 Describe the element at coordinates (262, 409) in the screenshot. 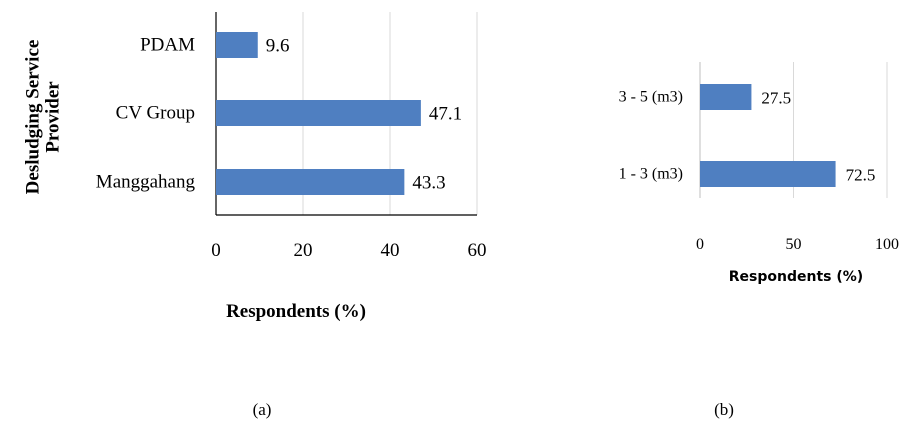

I see `panel-caption-a: (a)` at that location.